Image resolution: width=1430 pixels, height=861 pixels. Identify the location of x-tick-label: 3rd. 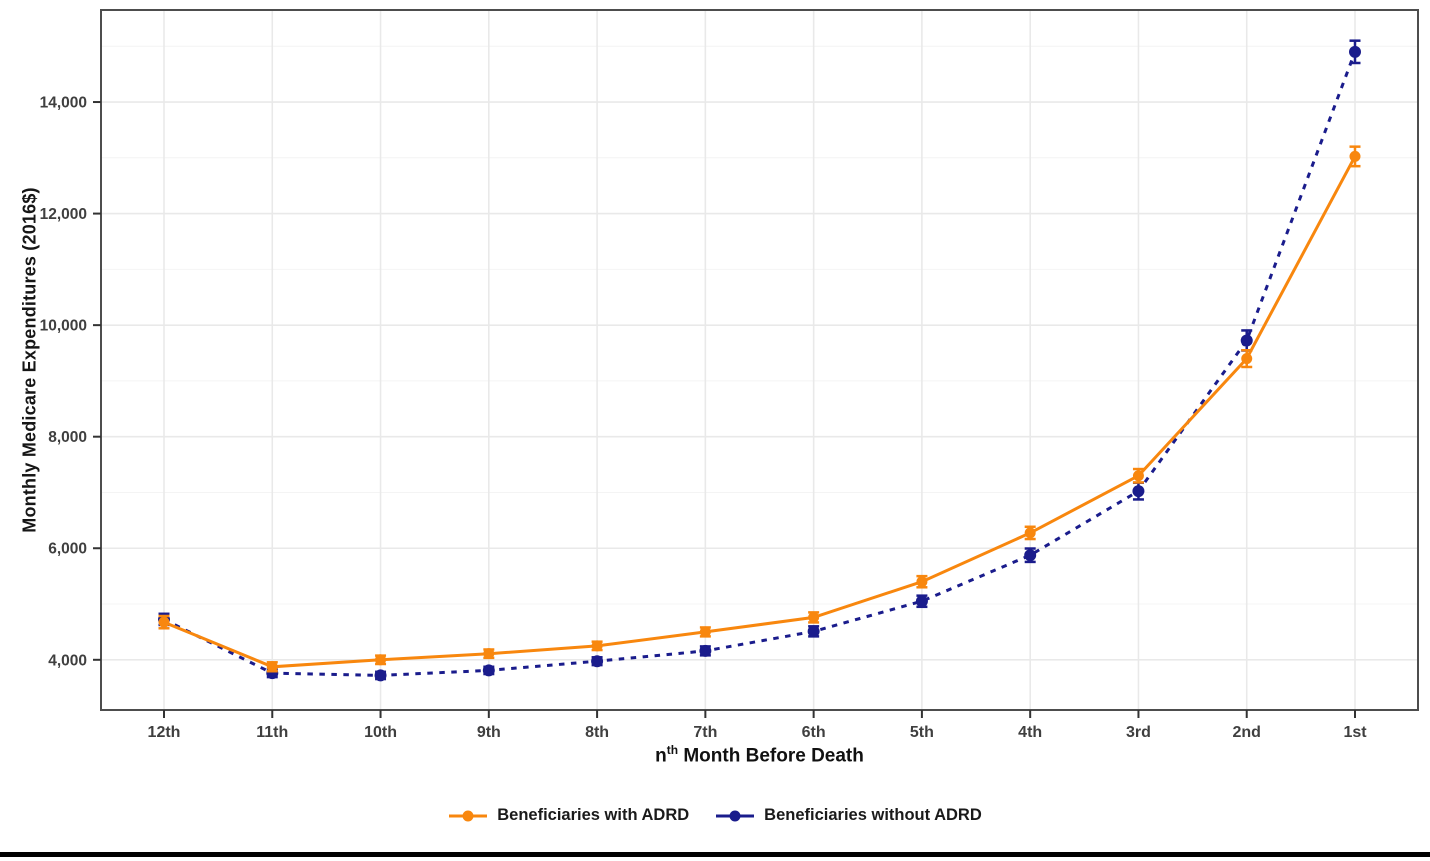
(1138, 732).